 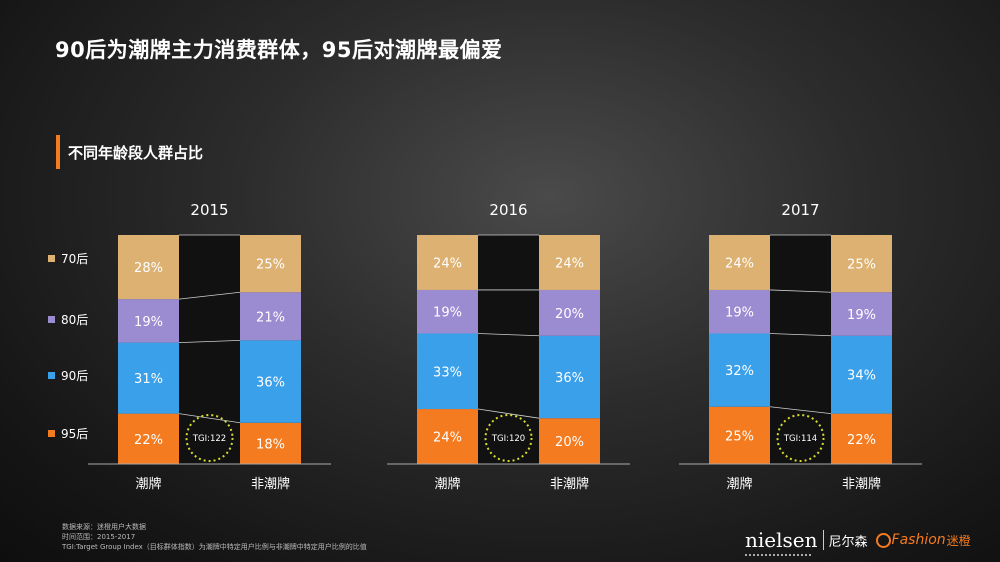 What do you see at coordinates (508, 210) in the screenshot?
I see `panel-year-label: 2016` at bounding box center [508, 210].